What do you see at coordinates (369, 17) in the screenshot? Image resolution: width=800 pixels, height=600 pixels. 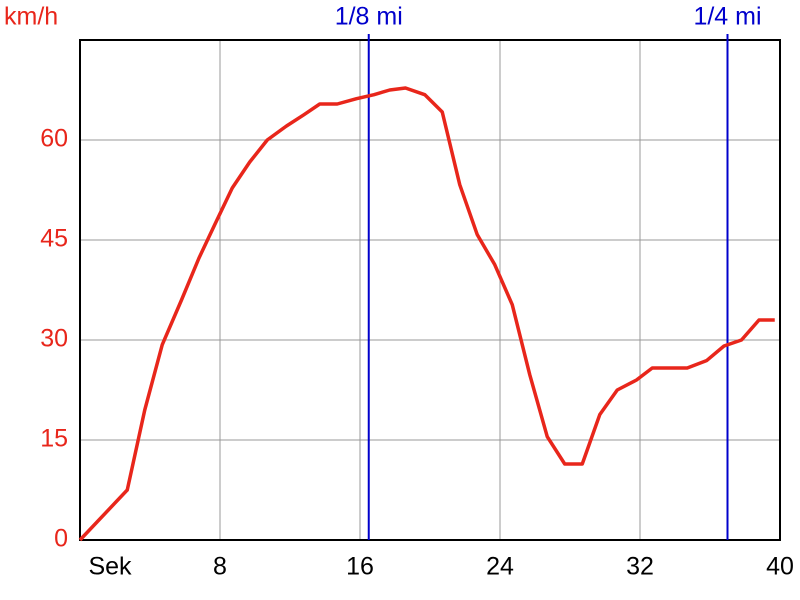 I see `distance-marker-label: 1/8 mi` at bounding box center [369, 17].